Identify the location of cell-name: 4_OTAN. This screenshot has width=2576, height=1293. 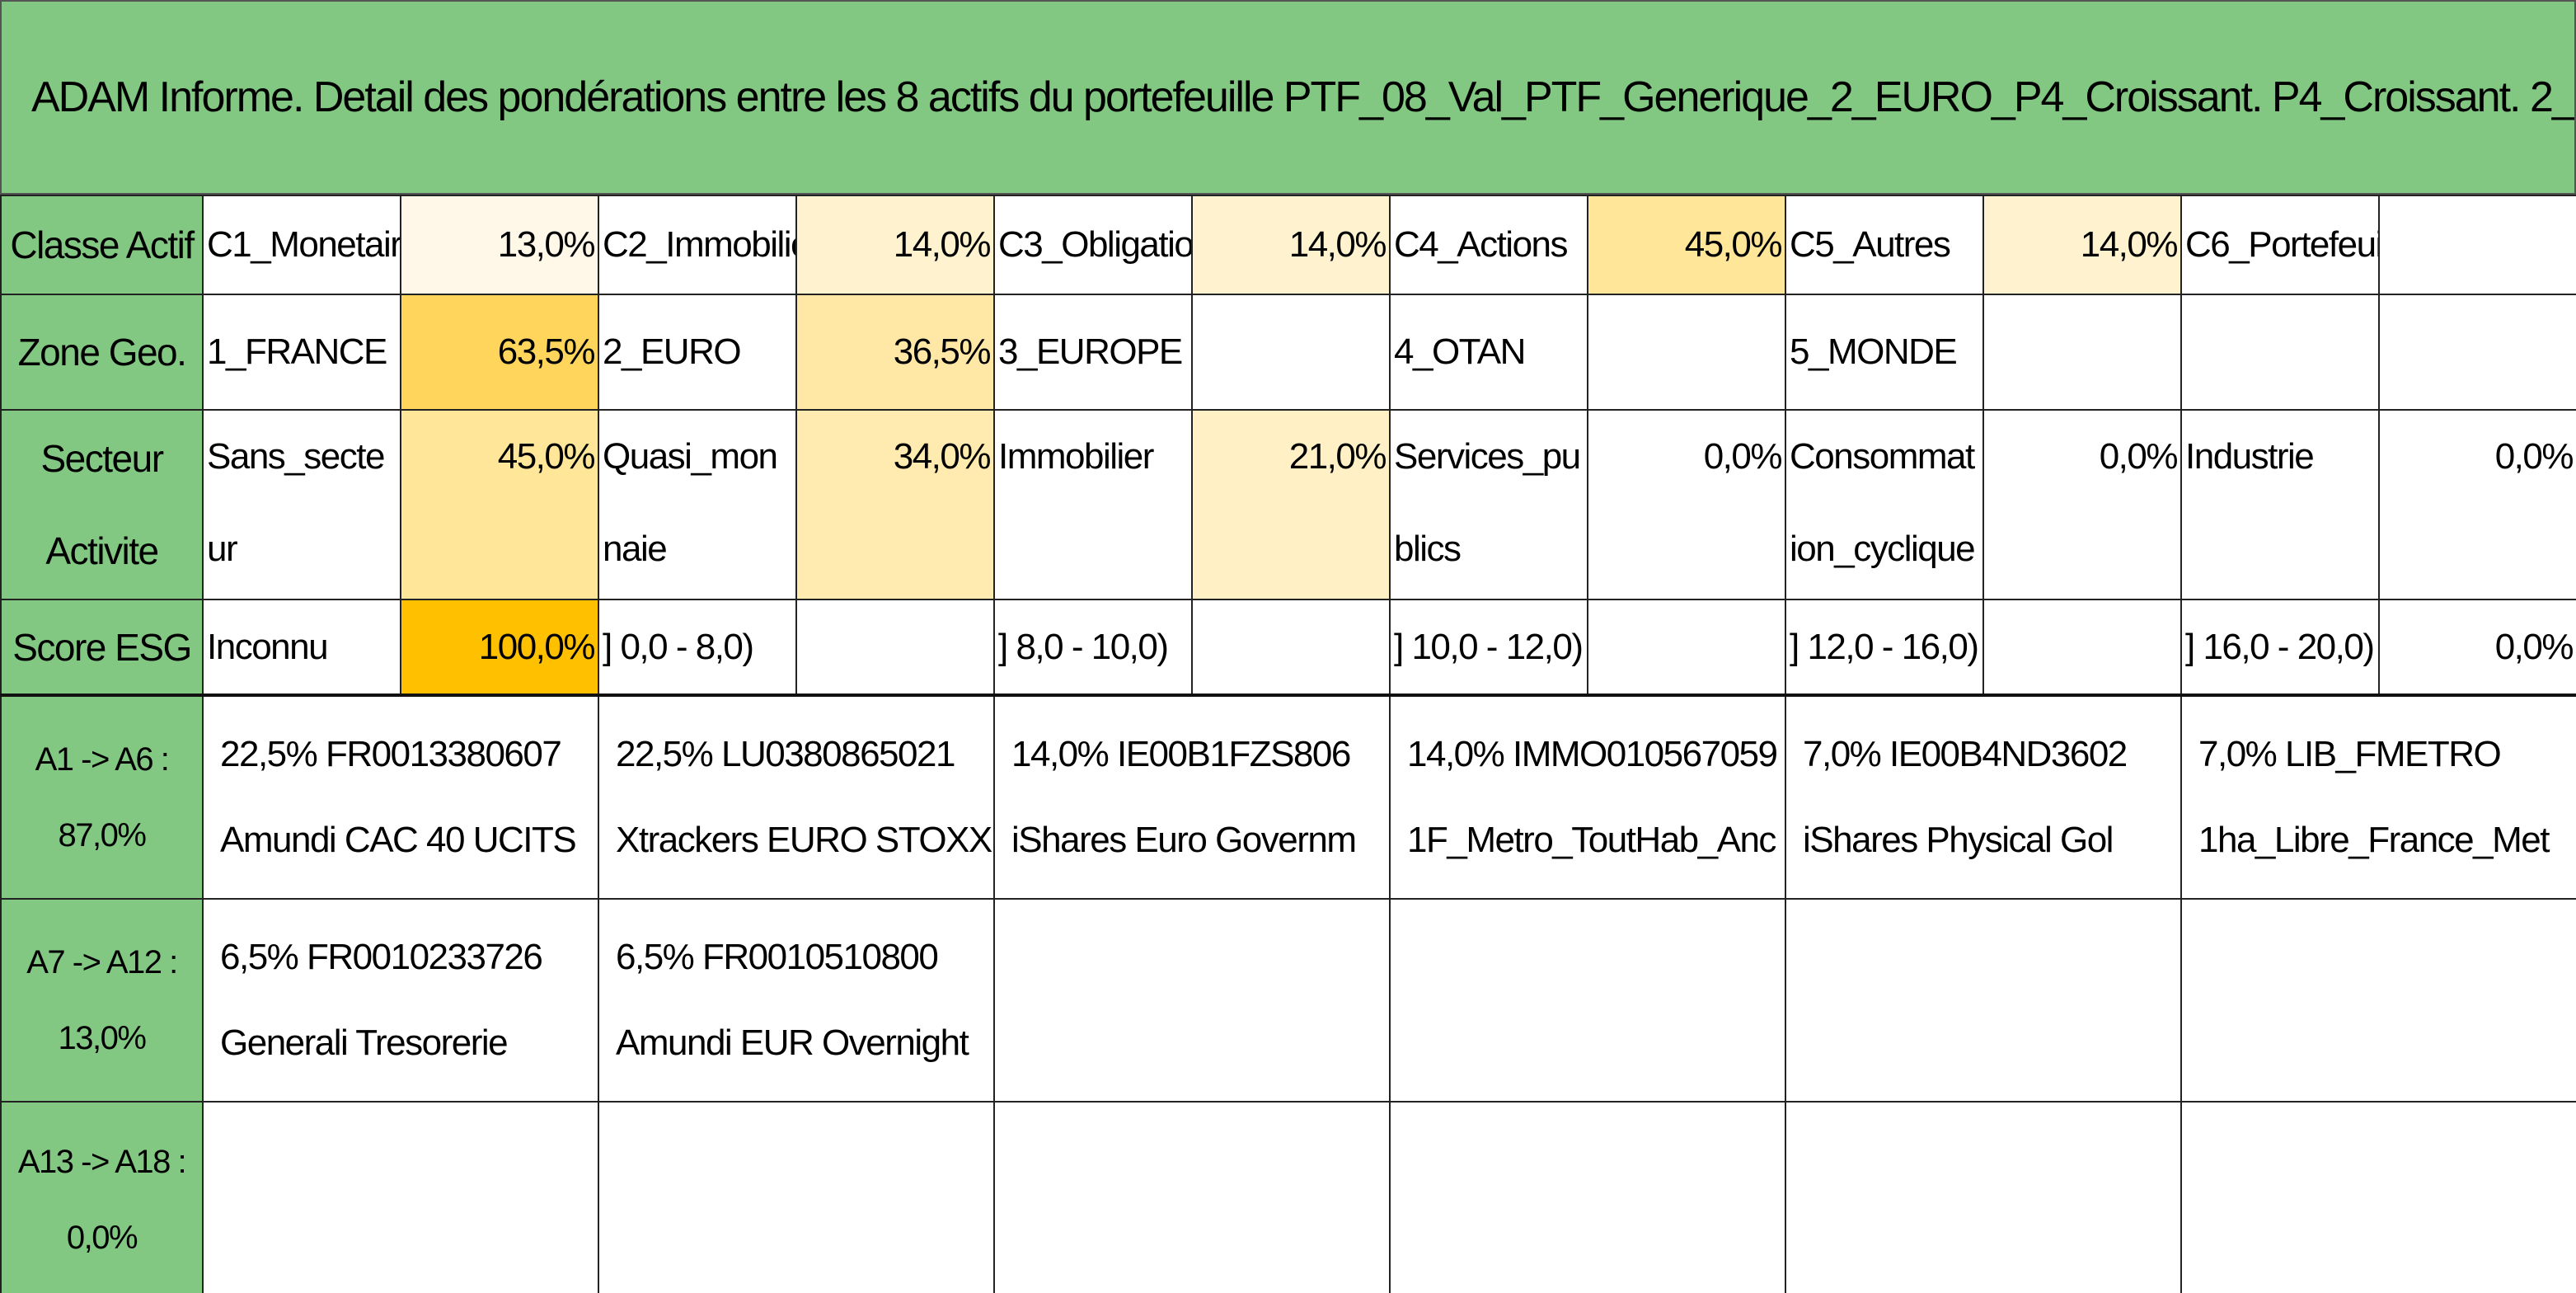
(1488, 353).